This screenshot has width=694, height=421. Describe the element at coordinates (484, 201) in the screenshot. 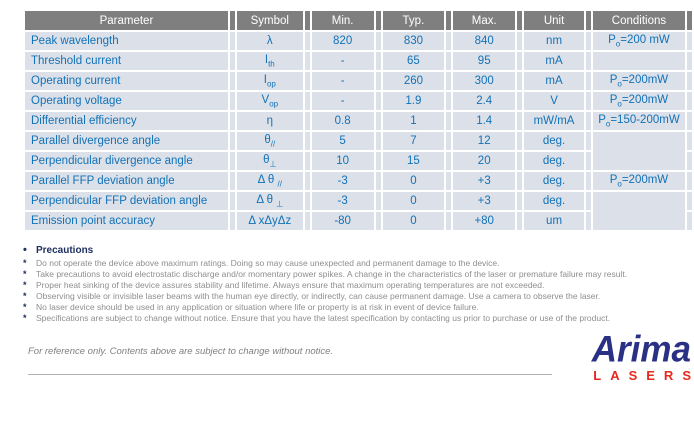

I see `cell-max: +3` at that location.